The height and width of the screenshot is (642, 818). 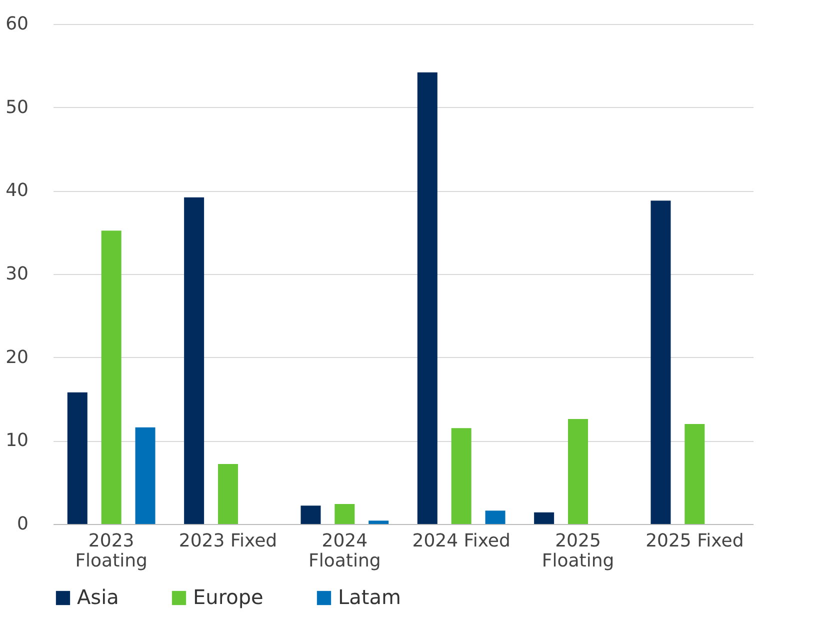 I want to click on y-tick-label: 0, so click(x=22, y=524).